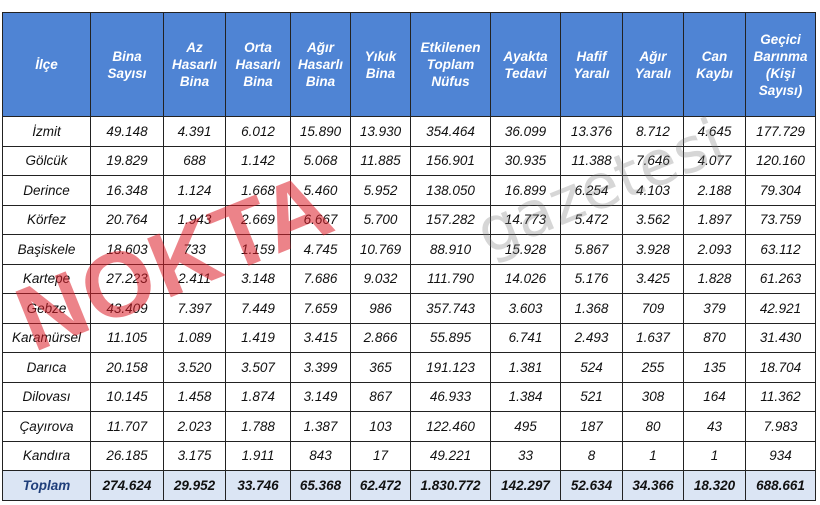 This screenshot has width=820, height=505. I want to click on value-cell: 103, so click(380, 426).